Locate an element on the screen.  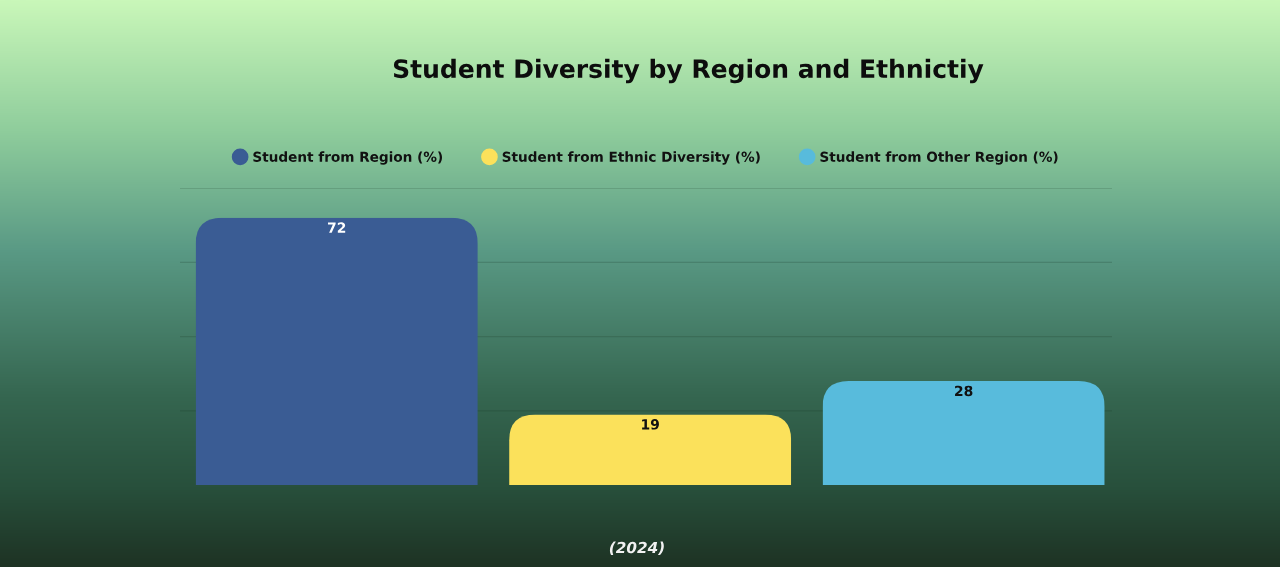
legend-label: Student from Other Region (%) is located at coordinates (939, 158).